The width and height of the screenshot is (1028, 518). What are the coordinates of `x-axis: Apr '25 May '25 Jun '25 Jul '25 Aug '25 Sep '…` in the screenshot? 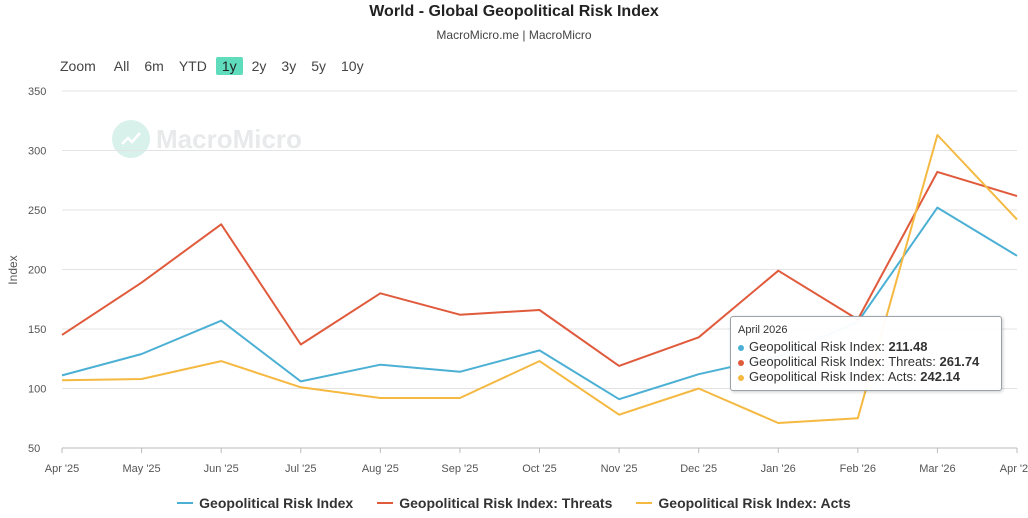 It's located at (536, 461).